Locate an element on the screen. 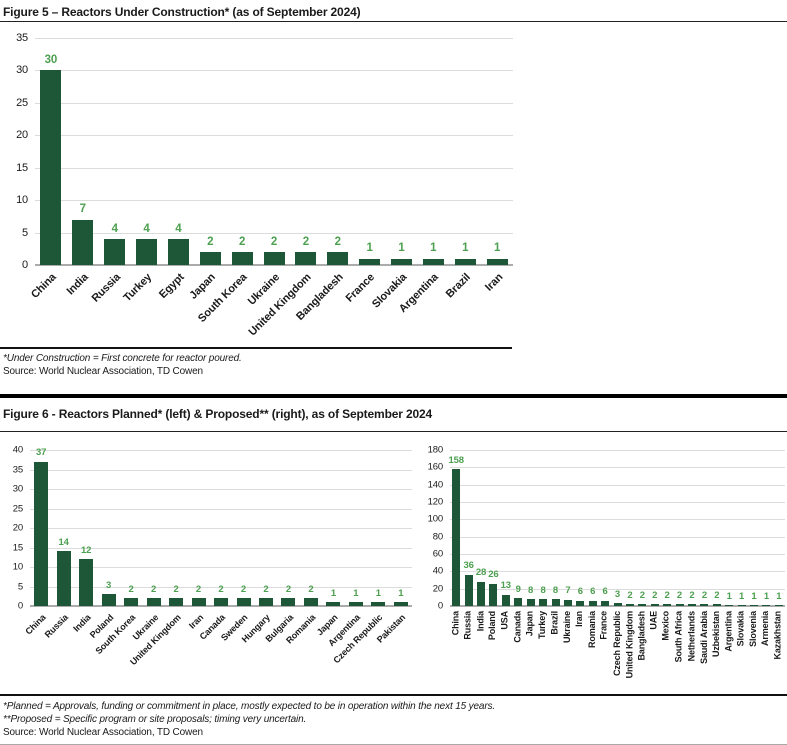 Image resolution: width=787 pixels, height=745 pixels. x-category-label: India is located at coordinates (480, 621).